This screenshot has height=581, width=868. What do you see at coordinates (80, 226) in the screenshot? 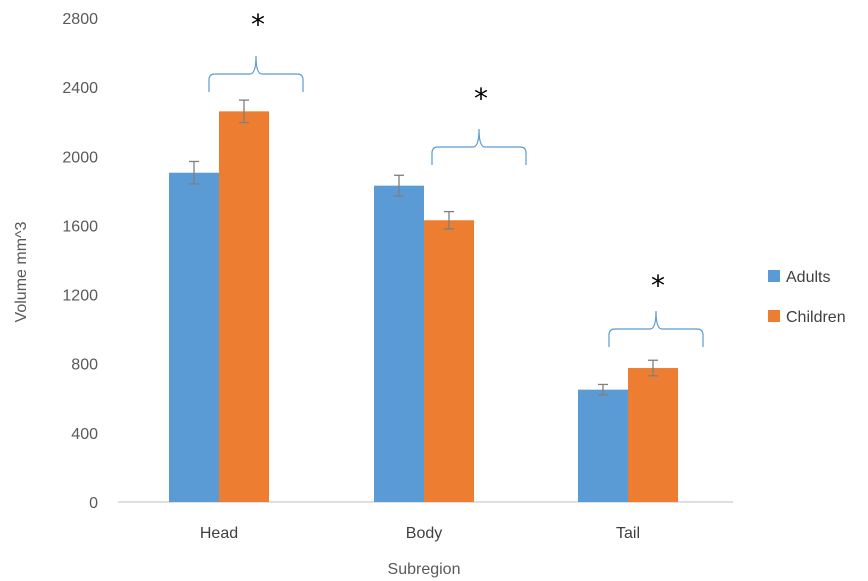
I see `y-tick-label: 1600` at bounding box center [80, 226].